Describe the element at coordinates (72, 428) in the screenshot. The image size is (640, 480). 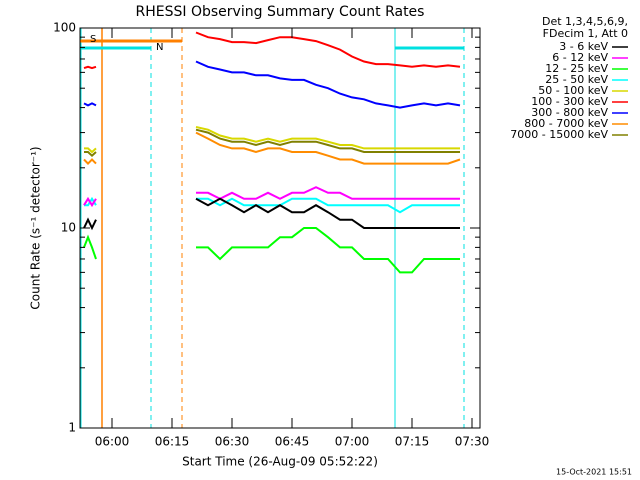
I see `y-tick-label: 1` at that location.